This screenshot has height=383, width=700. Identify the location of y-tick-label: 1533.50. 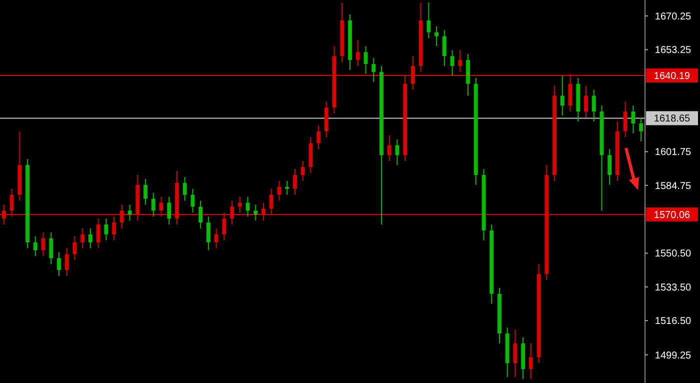
(673, 288).